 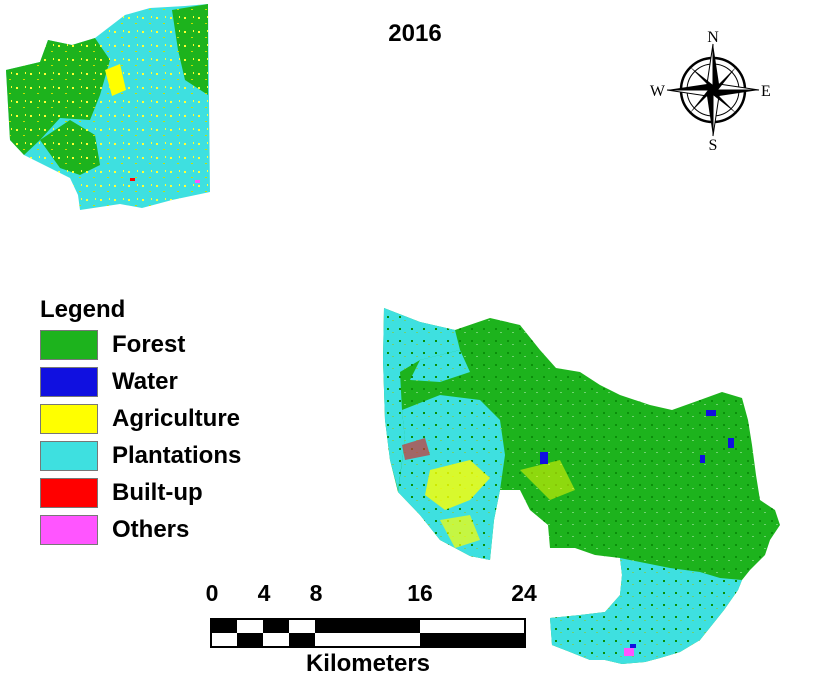 I want to click on map-title: 2016, so click(x=415, y=33).